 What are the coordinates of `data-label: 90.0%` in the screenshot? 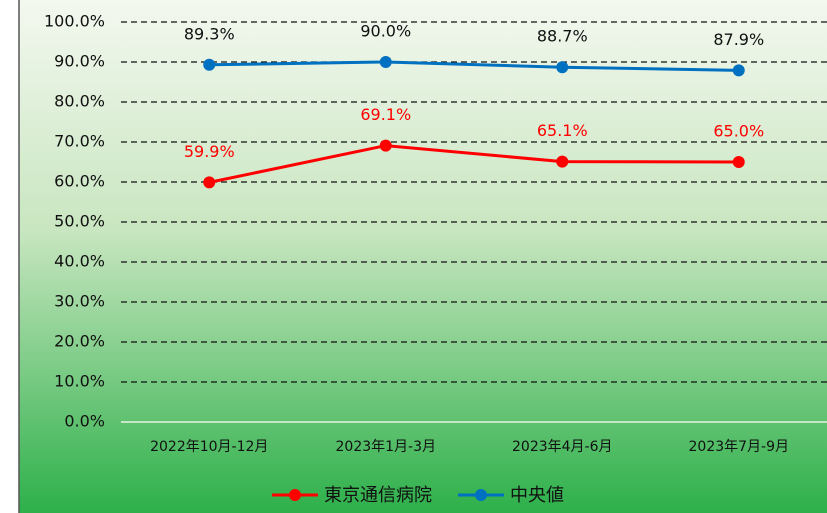 It's located at (385, 31).